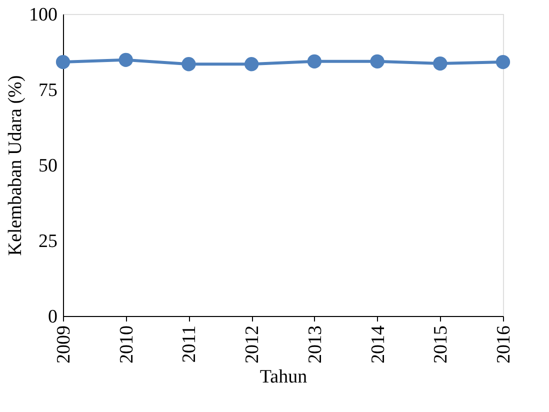  Describe the element at coordinates (504, 345) in the screenshot. I see `x-tick-label: 2016` at that location.